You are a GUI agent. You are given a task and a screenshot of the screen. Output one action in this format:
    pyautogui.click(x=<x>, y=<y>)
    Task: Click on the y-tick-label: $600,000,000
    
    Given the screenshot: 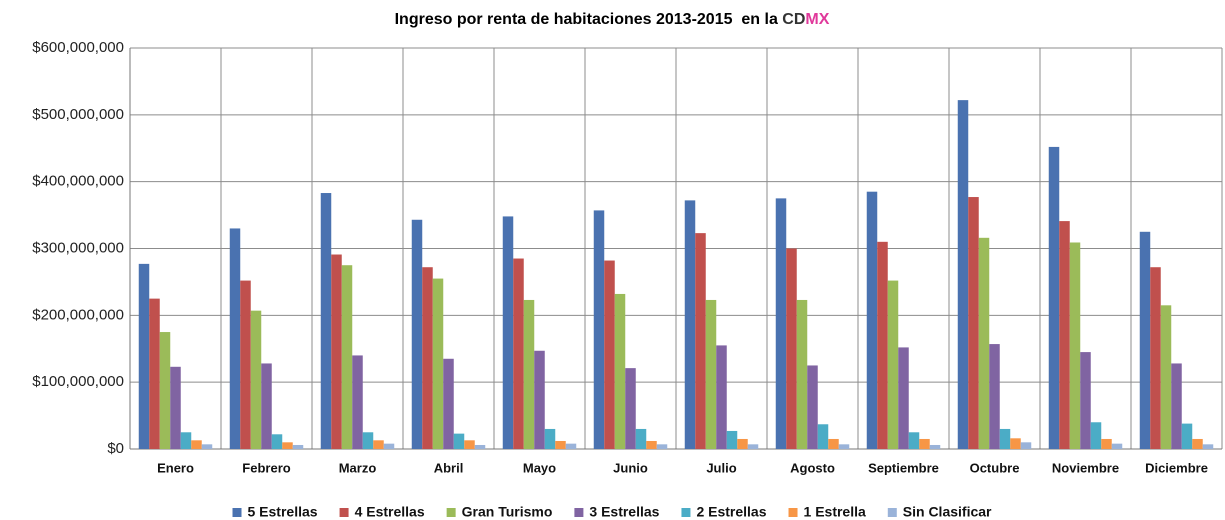 What is the action you would take?
    pyautogui.click(x=78, y=47)
    